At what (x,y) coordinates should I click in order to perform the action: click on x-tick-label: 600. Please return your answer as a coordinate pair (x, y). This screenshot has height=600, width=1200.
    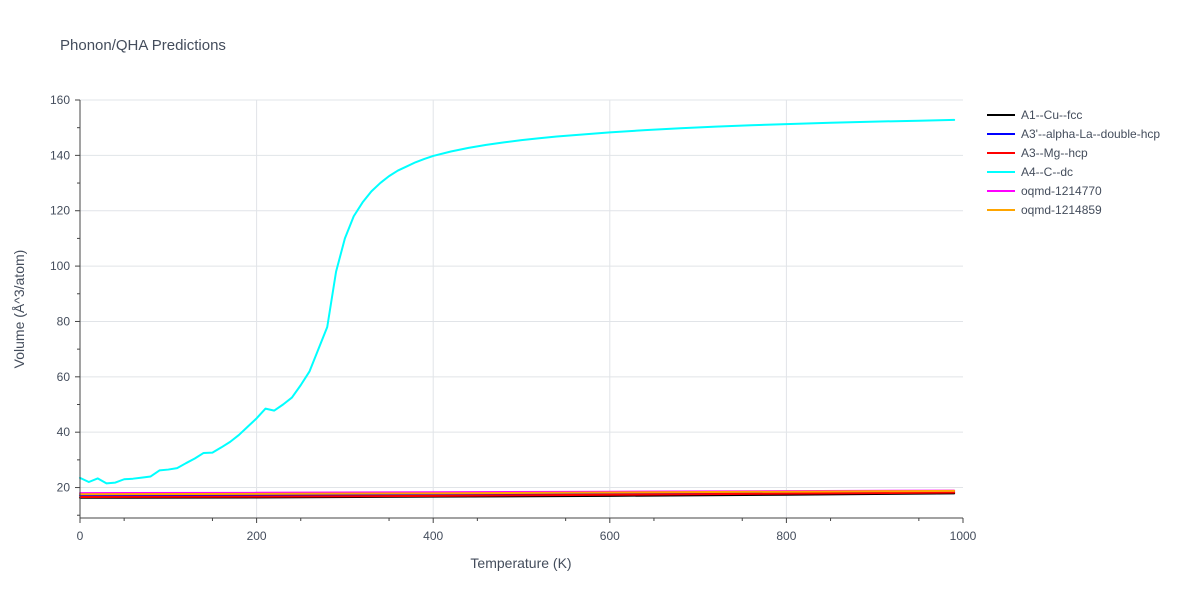
    Looking at the image, I should click on (610, 536).